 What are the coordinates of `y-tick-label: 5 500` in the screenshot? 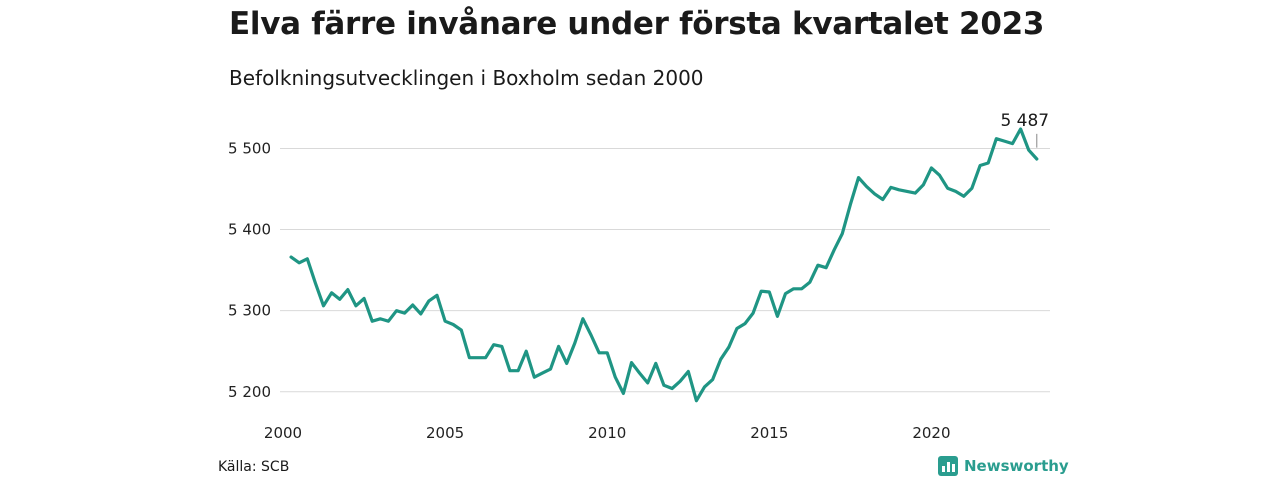 It's located at (249, 148).